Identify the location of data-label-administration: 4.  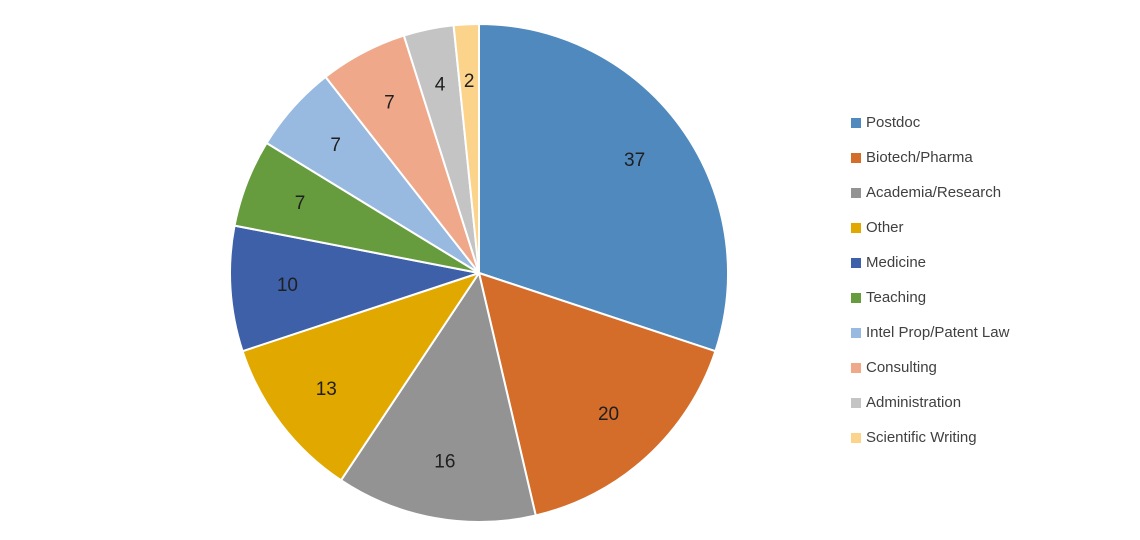
(440, 84).